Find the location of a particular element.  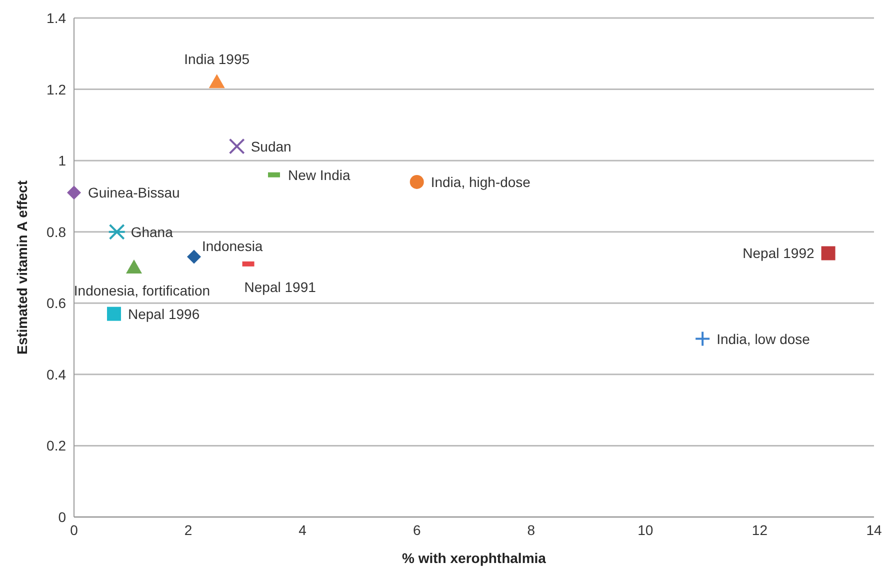

series-label: Sudan is located at coordinates (271, 146).